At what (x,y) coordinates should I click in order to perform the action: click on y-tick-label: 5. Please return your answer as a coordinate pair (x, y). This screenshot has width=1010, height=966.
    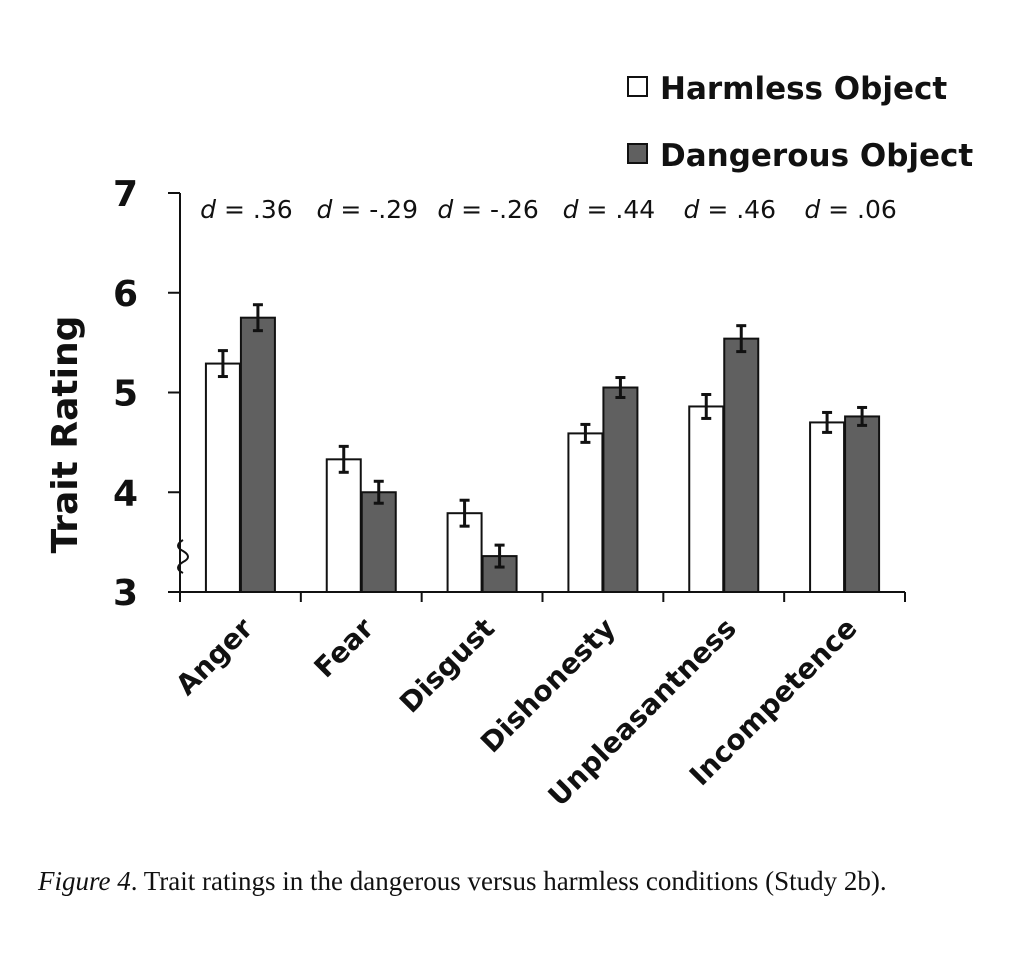
    Looking at the image, I should click on (125, 394).